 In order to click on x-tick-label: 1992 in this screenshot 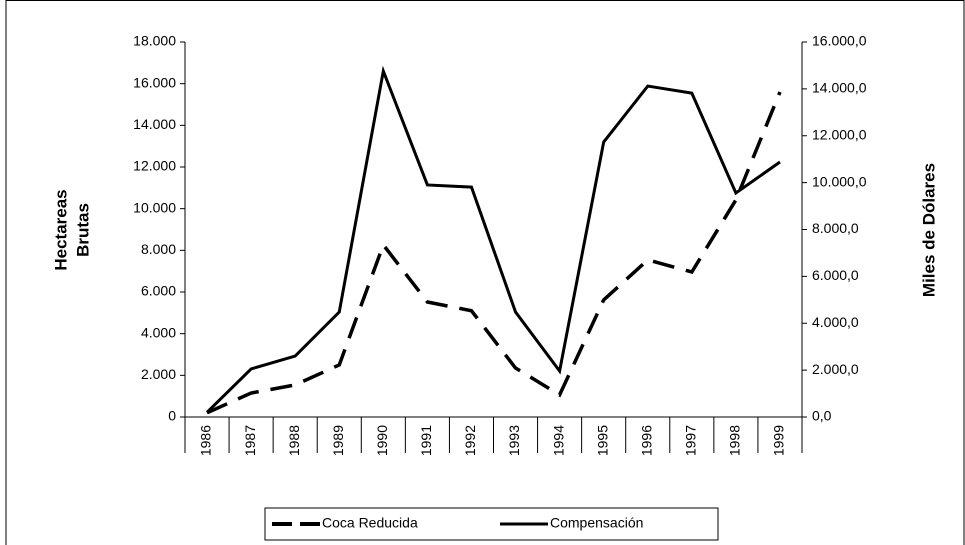, I will do `click(470, 440)`.